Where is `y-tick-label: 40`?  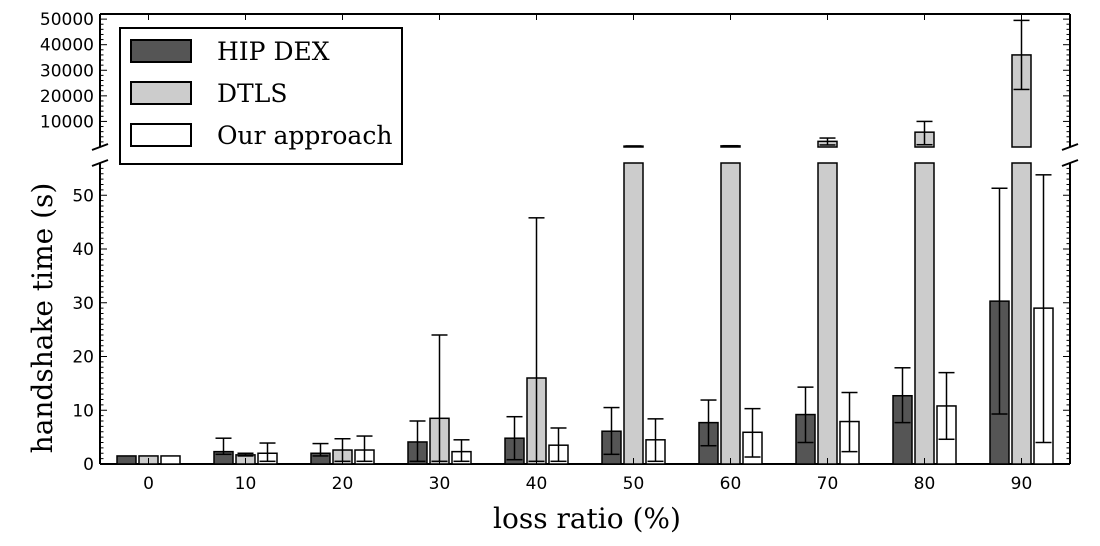 y-tick-label: 40 is located at coordinates (83, 250).